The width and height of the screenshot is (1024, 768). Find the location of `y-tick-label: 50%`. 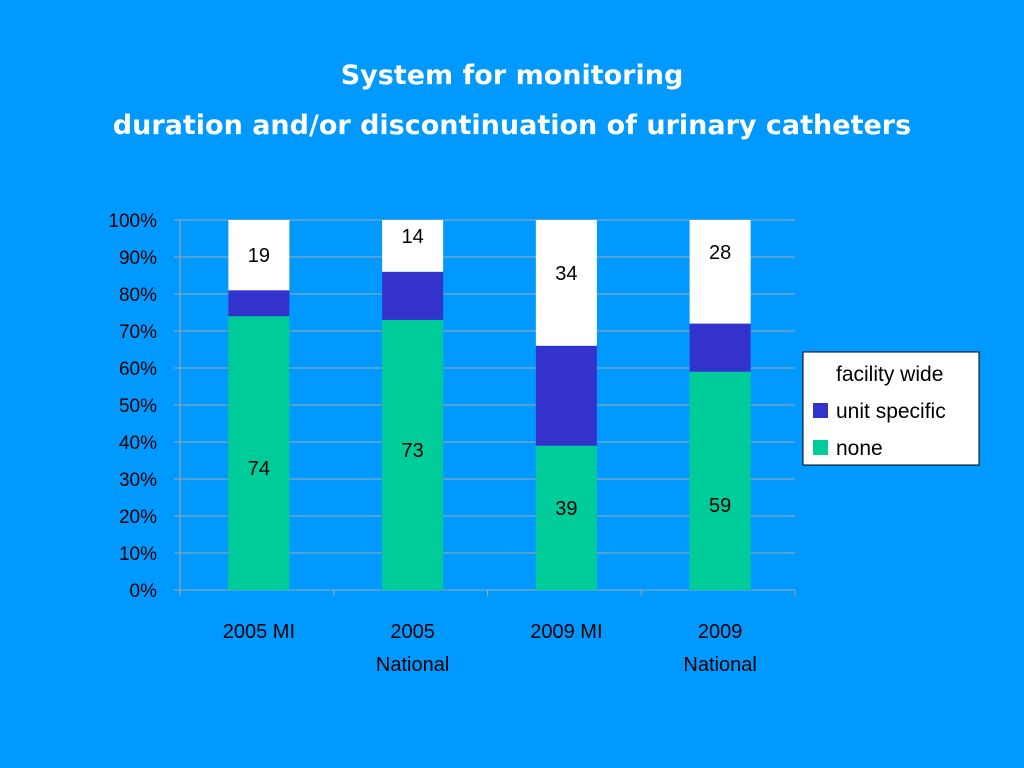

y-tick-label: 50% is located at coordinates (138, 406).